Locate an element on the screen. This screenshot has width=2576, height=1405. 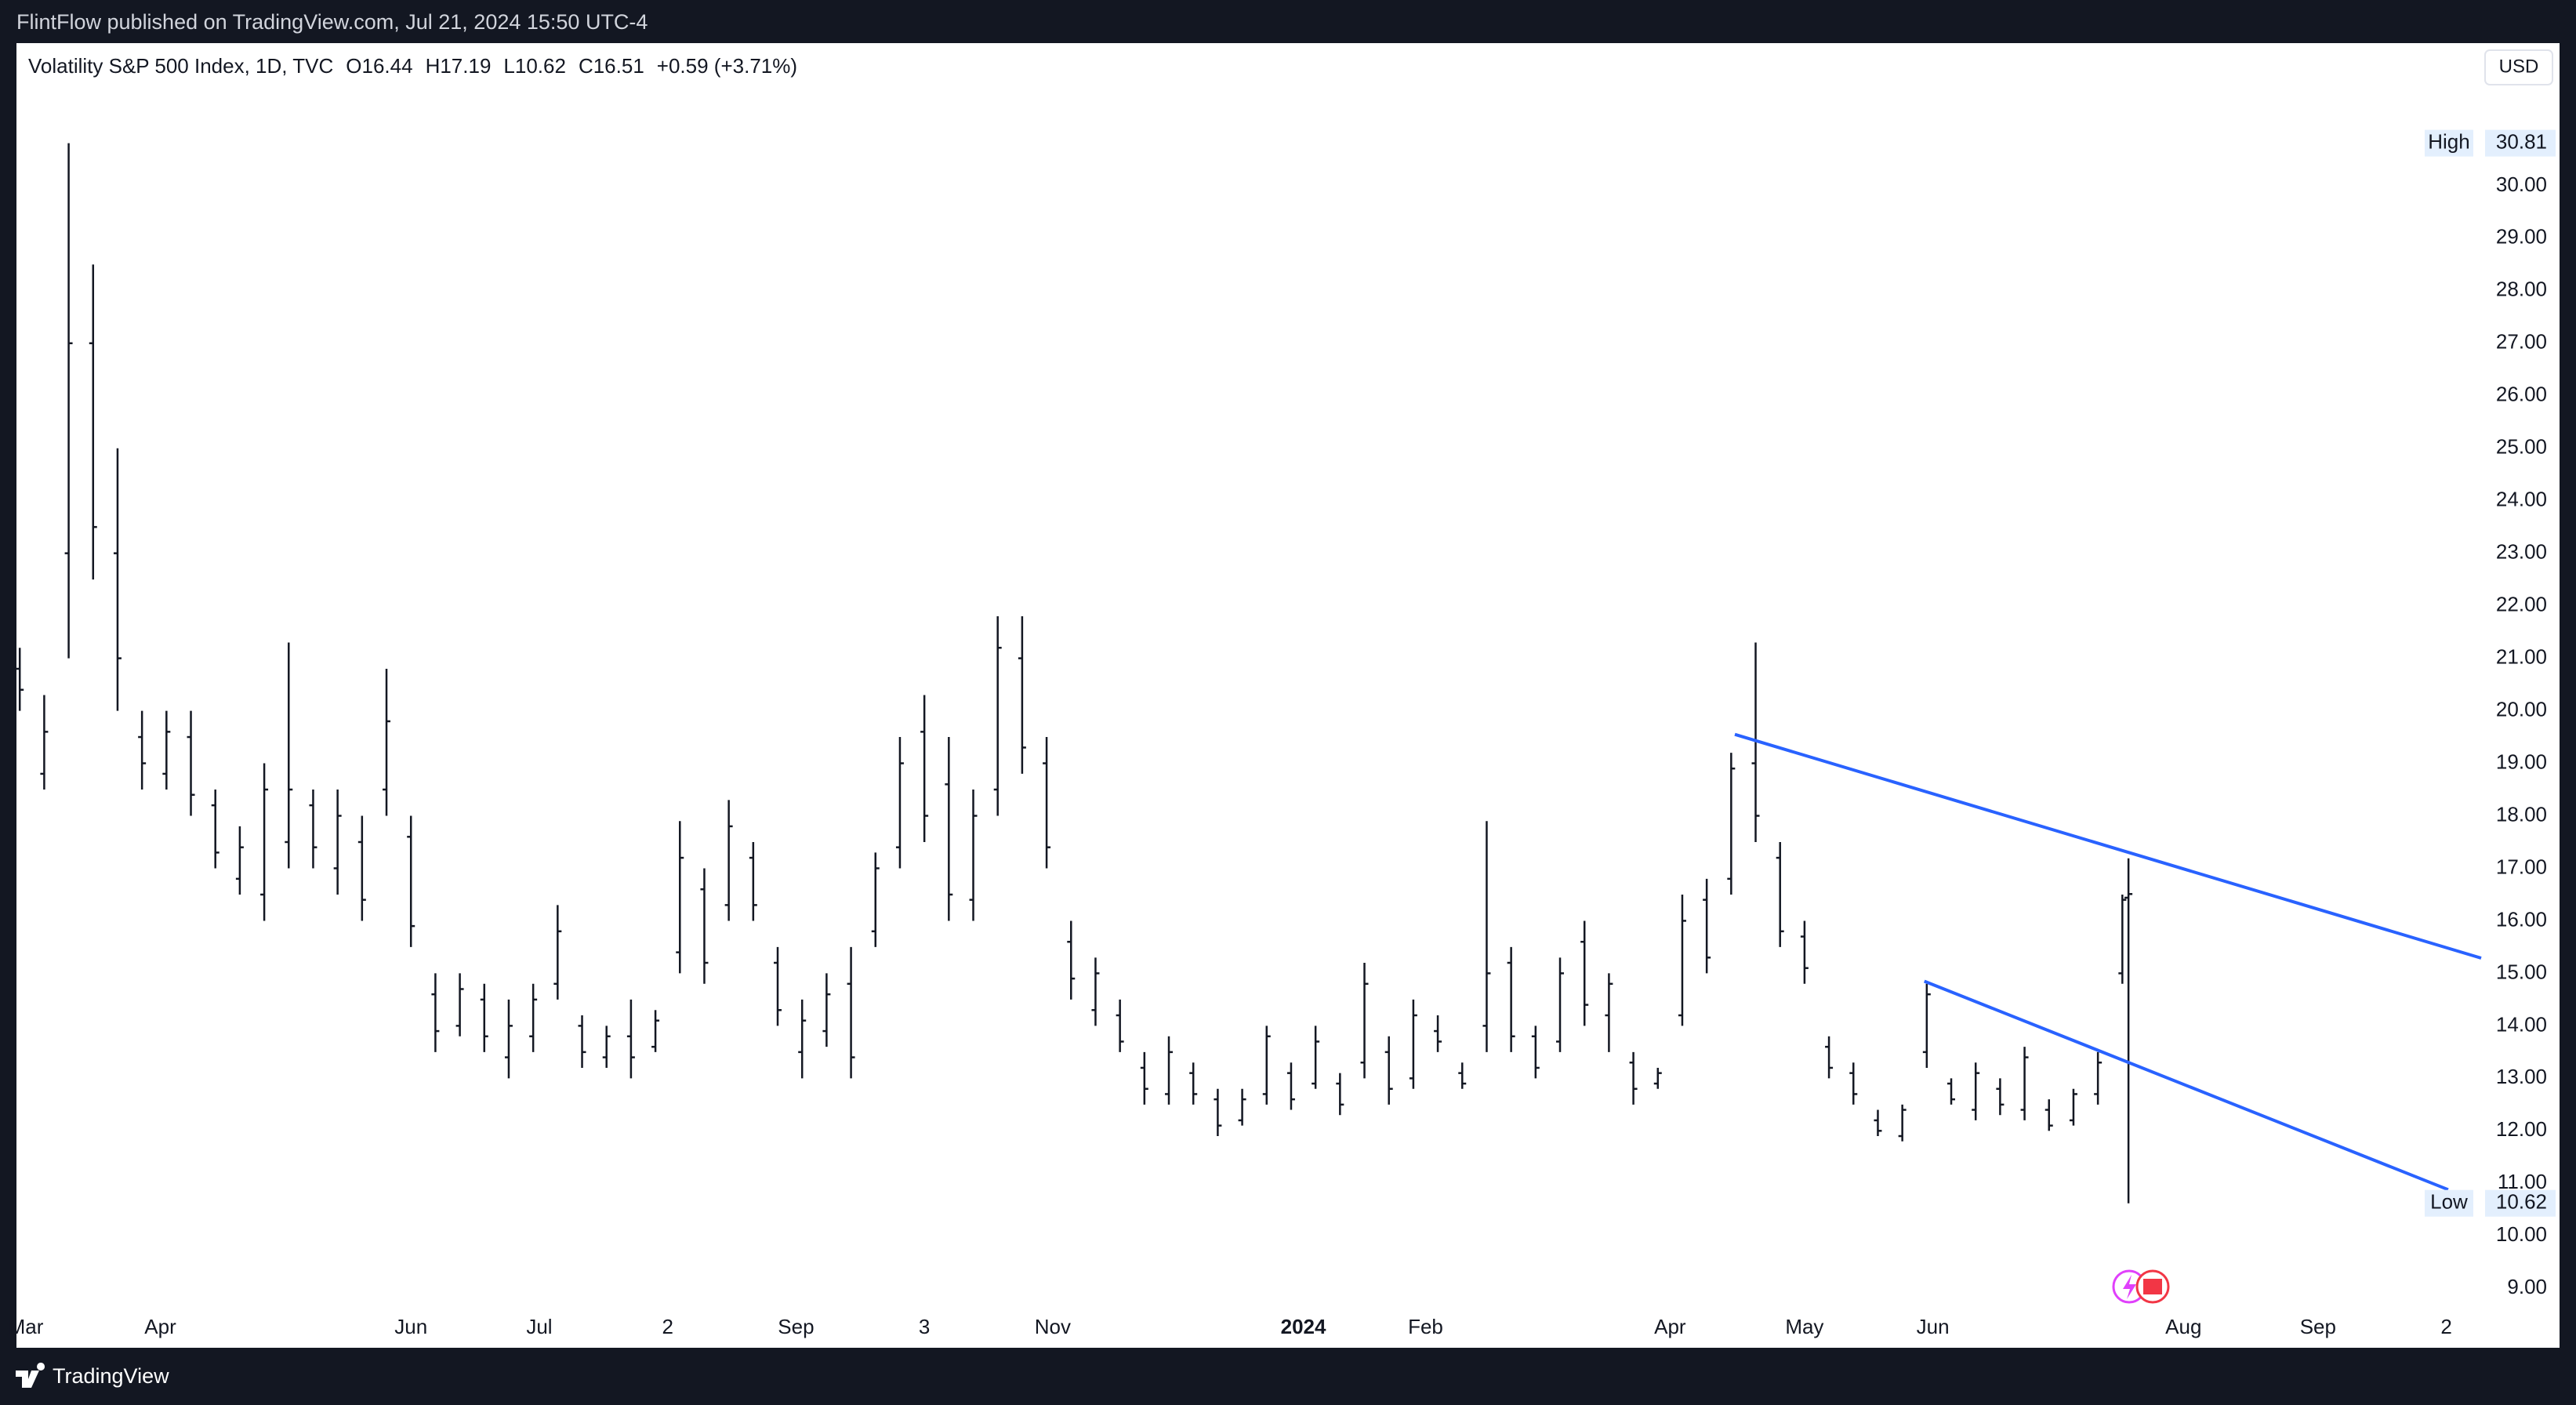
y-tick-label: 12.00 is located at coordinates (2522, 1129).